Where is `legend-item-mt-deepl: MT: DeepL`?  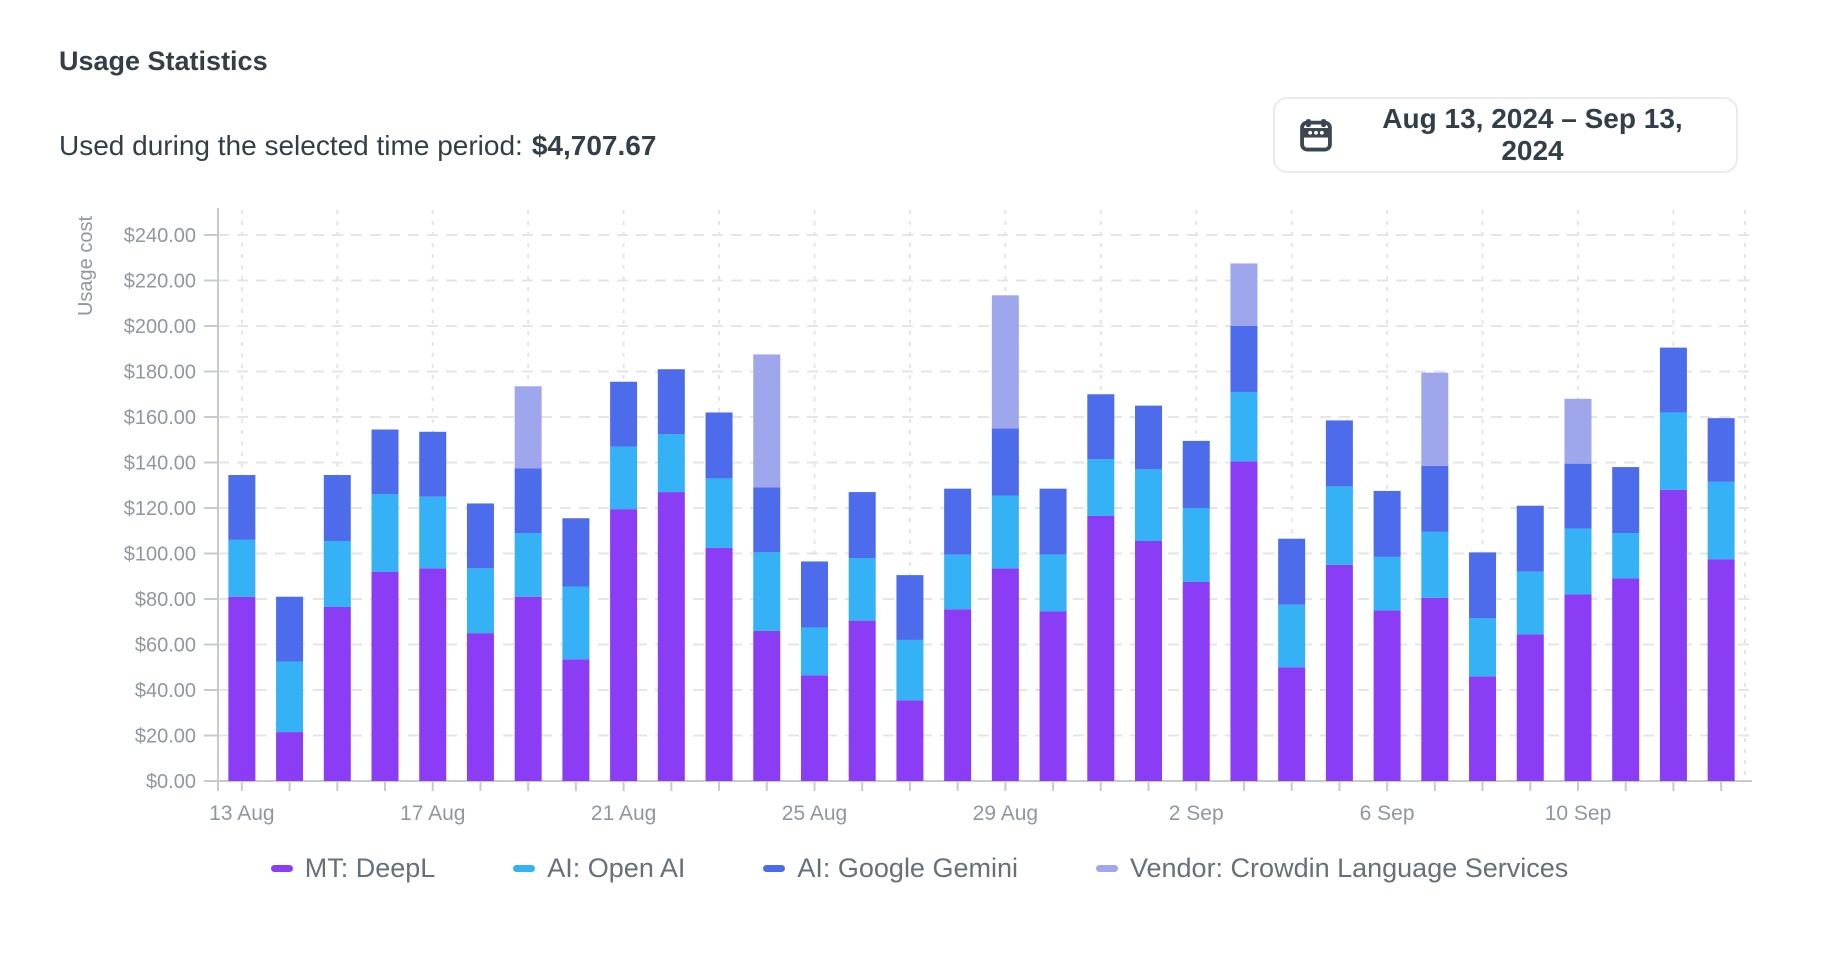
legend-item-mt-deepl: MT: DeepL is located at coordinates (352, 868).